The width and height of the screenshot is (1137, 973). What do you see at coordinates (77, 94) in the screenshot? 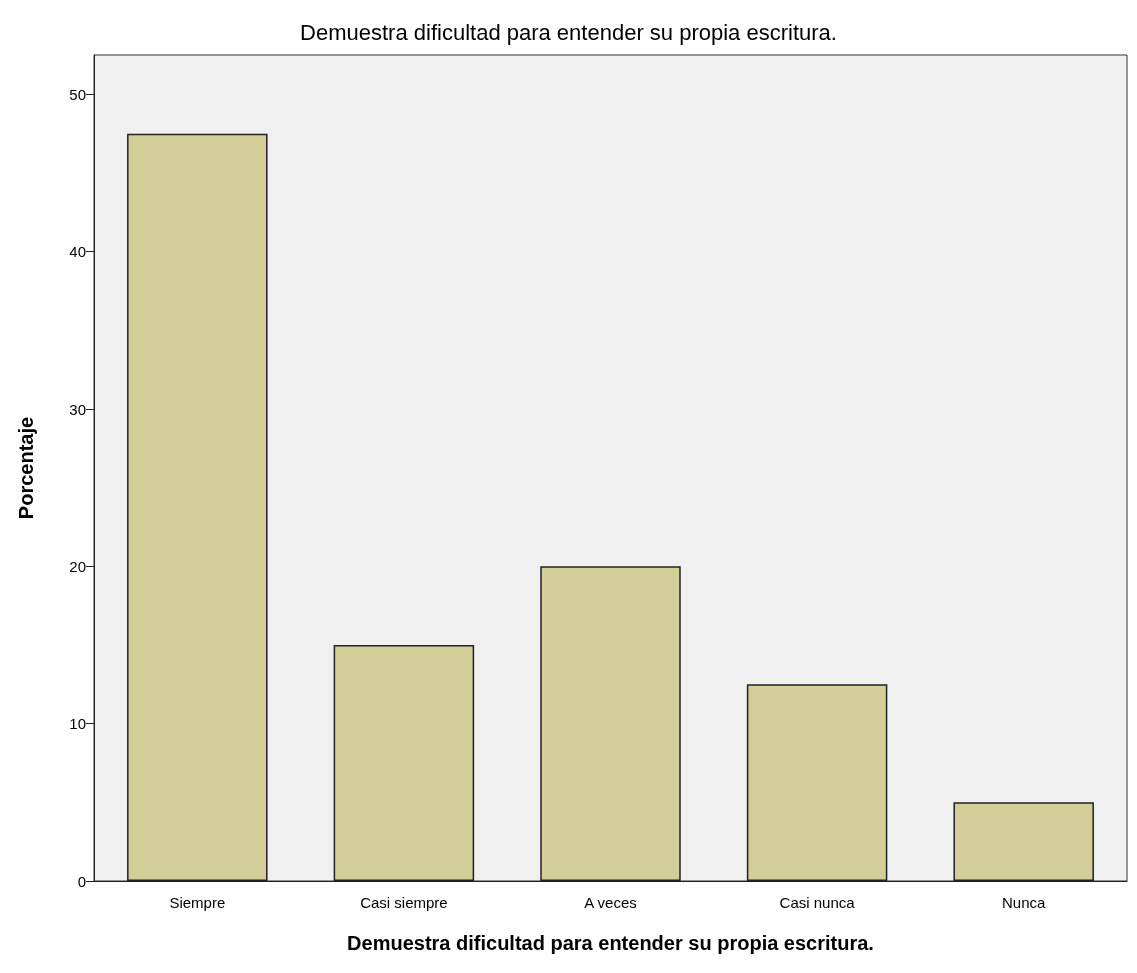
I see `y-tick-label: 50` at bounding box center [77, 94].